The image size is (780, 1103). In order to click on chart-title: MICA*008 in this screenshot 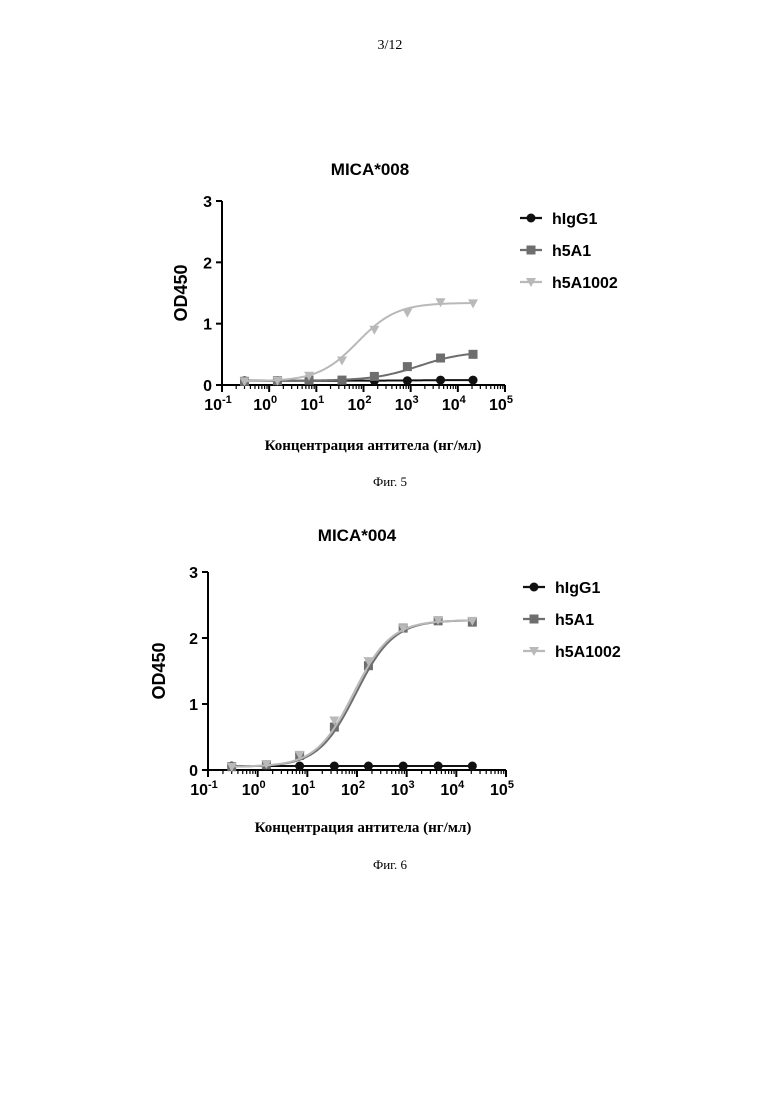, I will do `click(370, 169)`.